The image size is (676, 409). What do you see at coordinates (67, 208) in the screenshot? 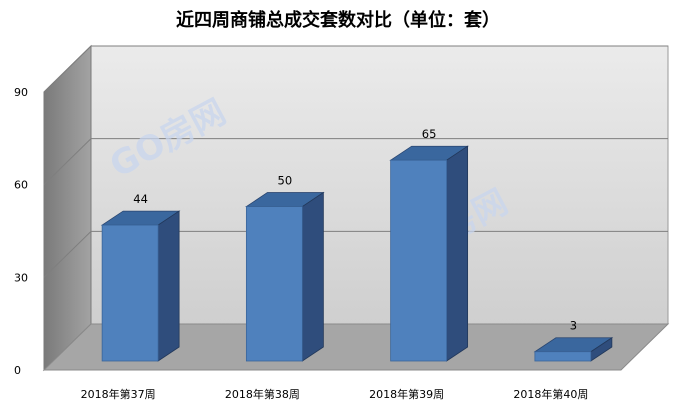
I see `side-wall` at bounding box center [67, 208].